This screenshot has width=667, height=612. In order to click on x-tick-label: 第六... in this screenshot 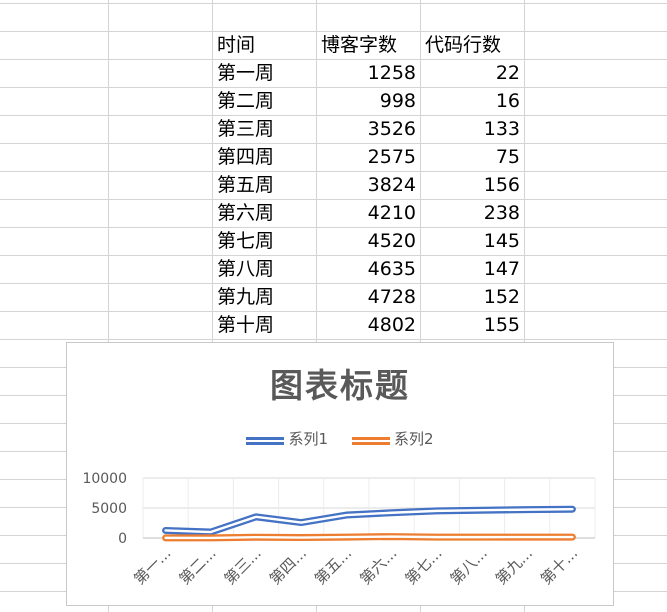, I will do `click(378, 566)`.